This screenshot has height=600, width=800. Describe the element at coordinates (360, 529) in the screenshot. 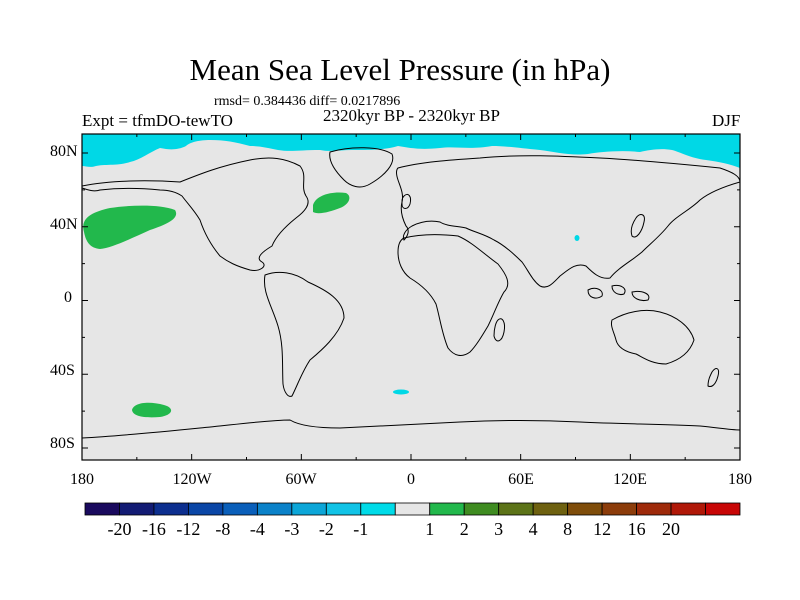

I see `colorbar-label: -1` at that location.